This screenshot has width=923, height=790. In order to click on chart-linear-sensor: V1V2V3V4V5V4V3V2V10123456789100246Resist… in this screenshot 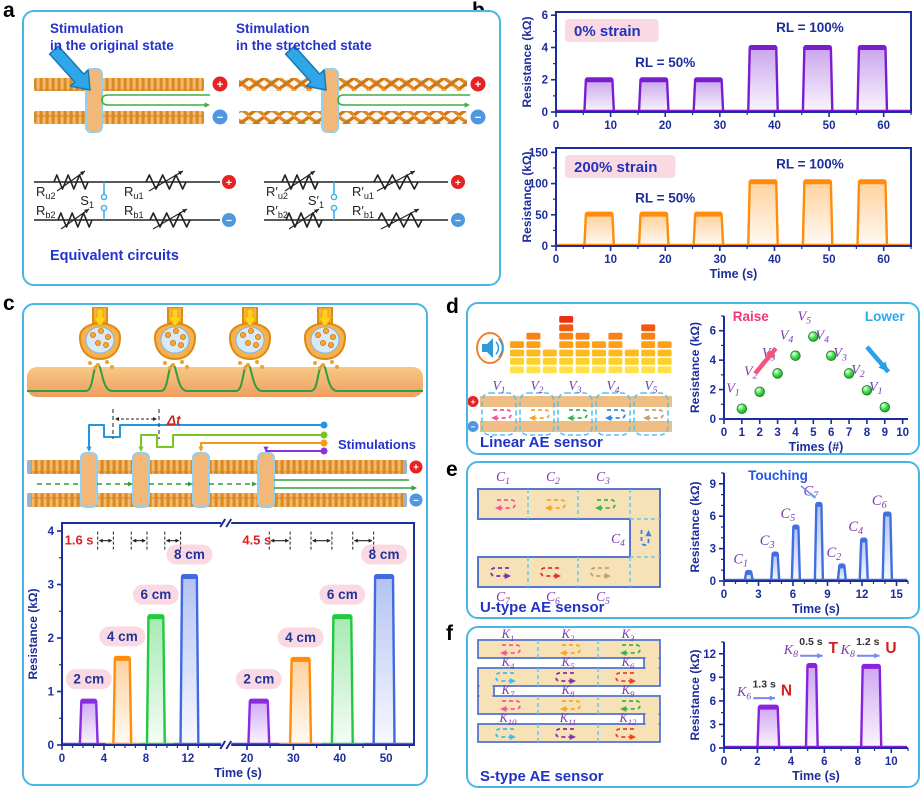, I will do `click(798, 381)`.